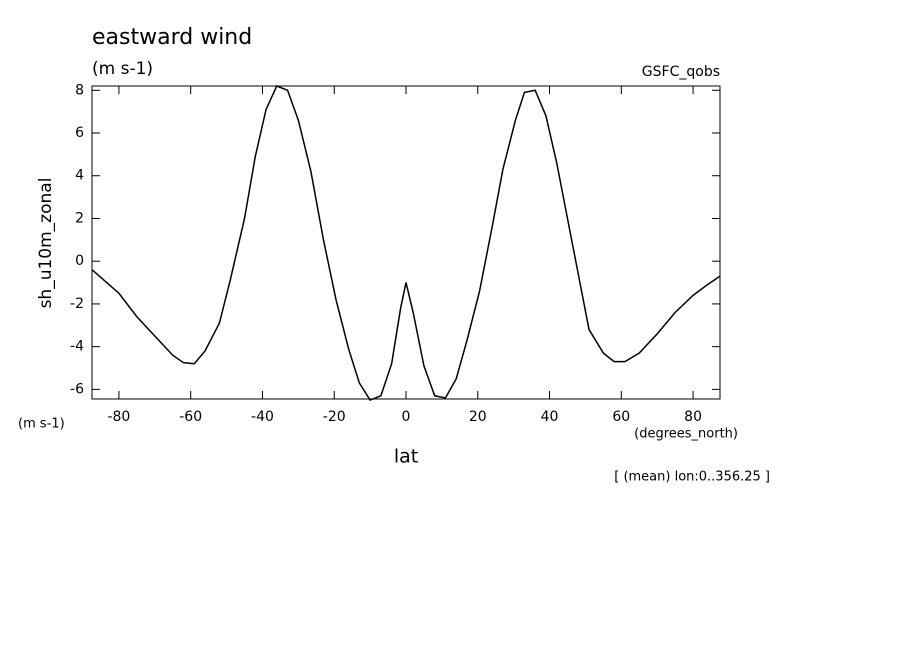 This screenshot has width=904, height=654. What do you see at coordinates (406, 417) in the screenshot?
I see `x-tick-label: 0` at bounding box center [406, 417].